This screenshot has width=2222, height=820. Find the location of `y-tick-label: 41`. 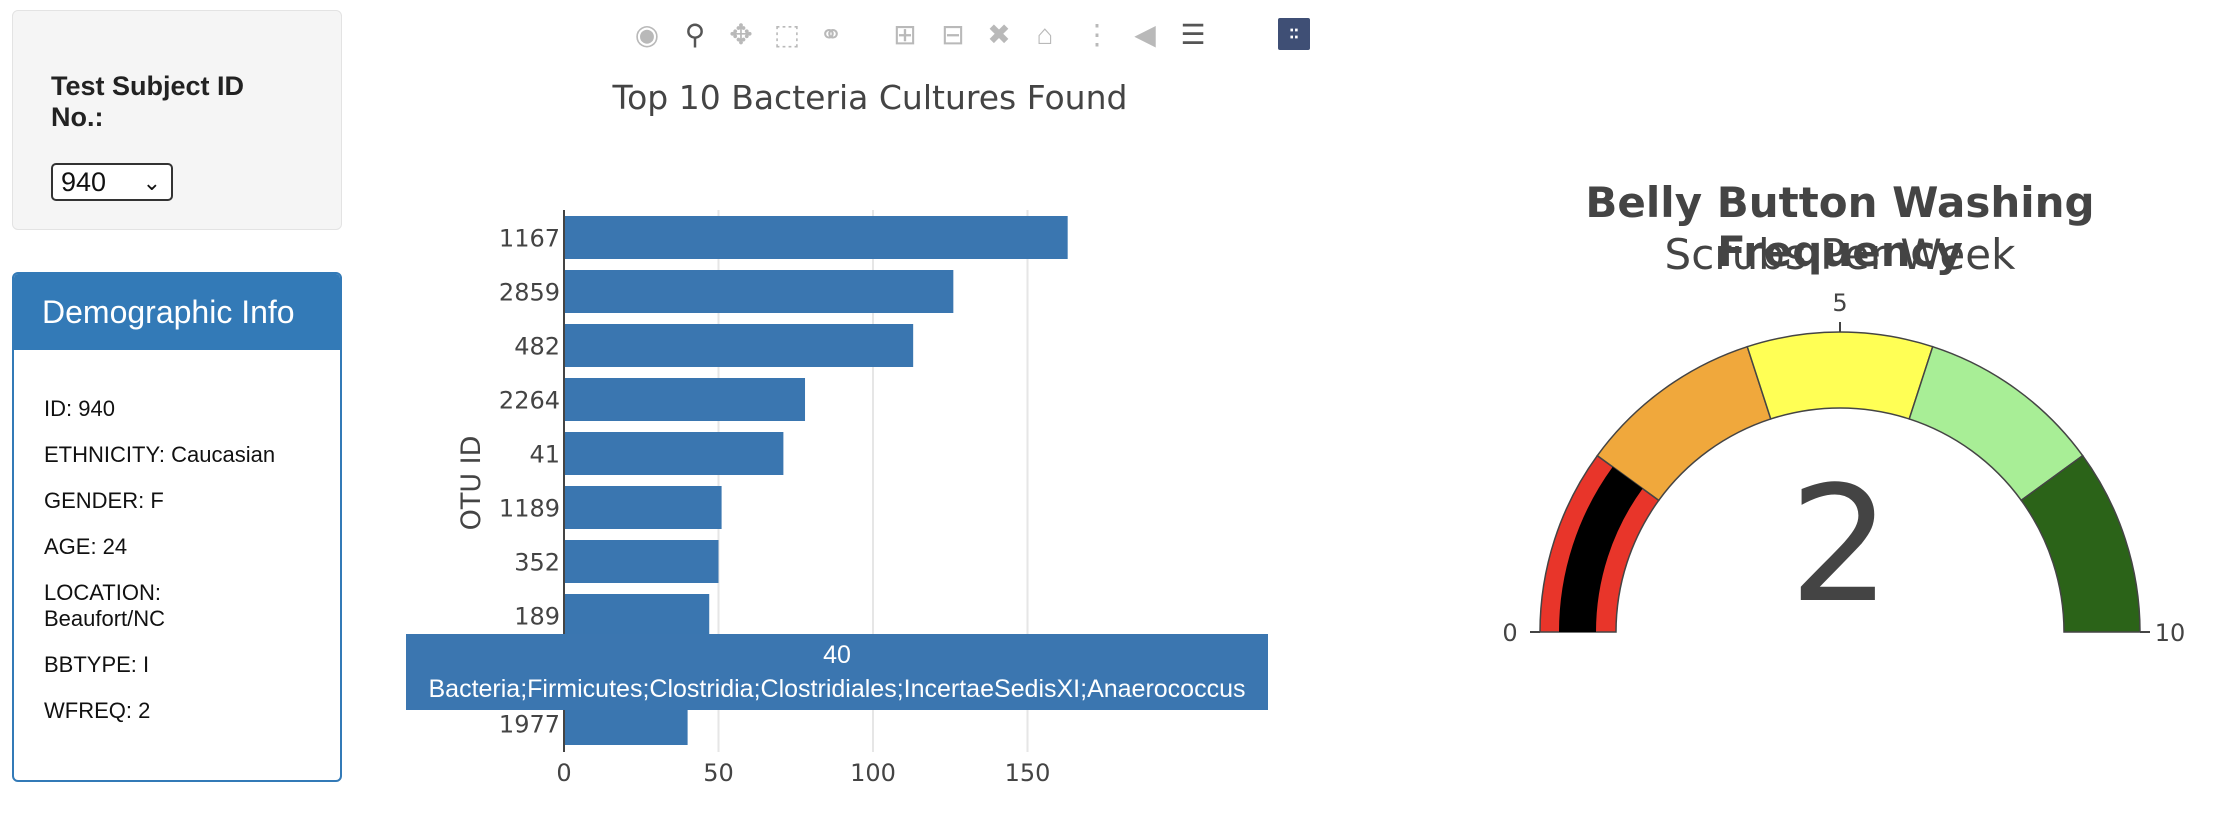

y-tick-label: 41 is located at coordinates (544, 455).